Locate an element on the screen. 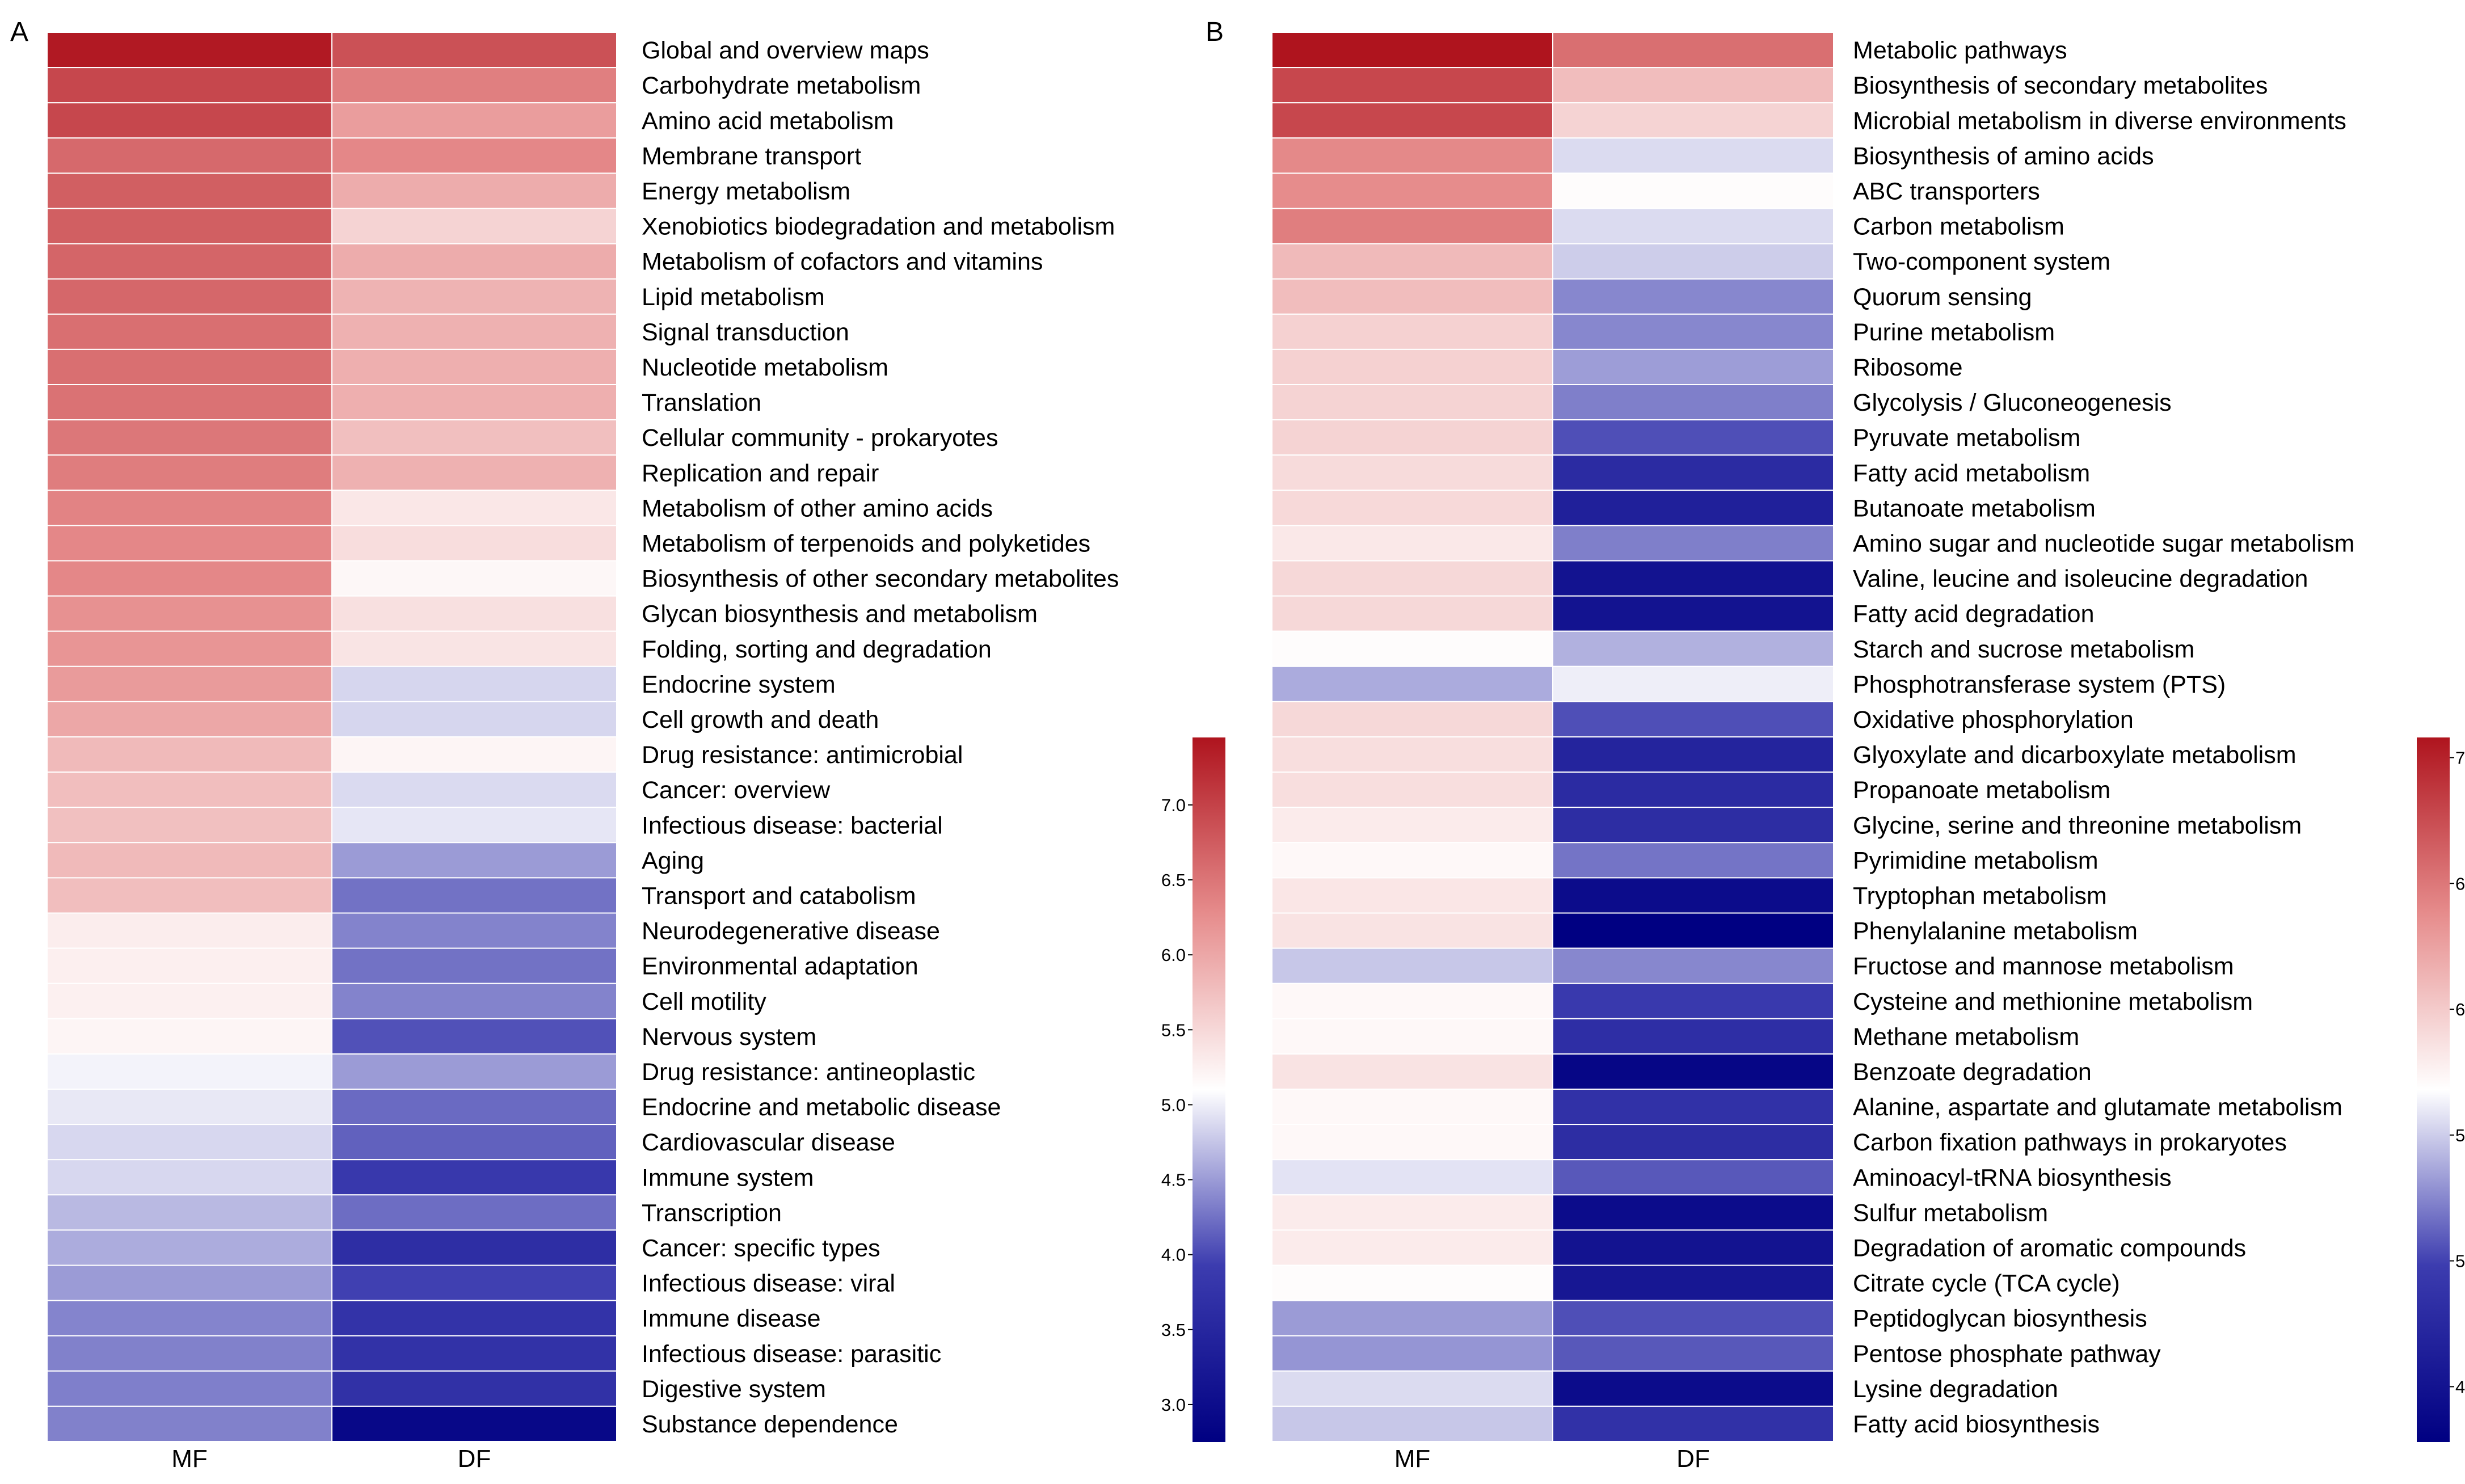 The height and width of the screenshot is (1484, 2465). colorbar-tick-label: 4.0 is located at coordinates (1173, 1255).